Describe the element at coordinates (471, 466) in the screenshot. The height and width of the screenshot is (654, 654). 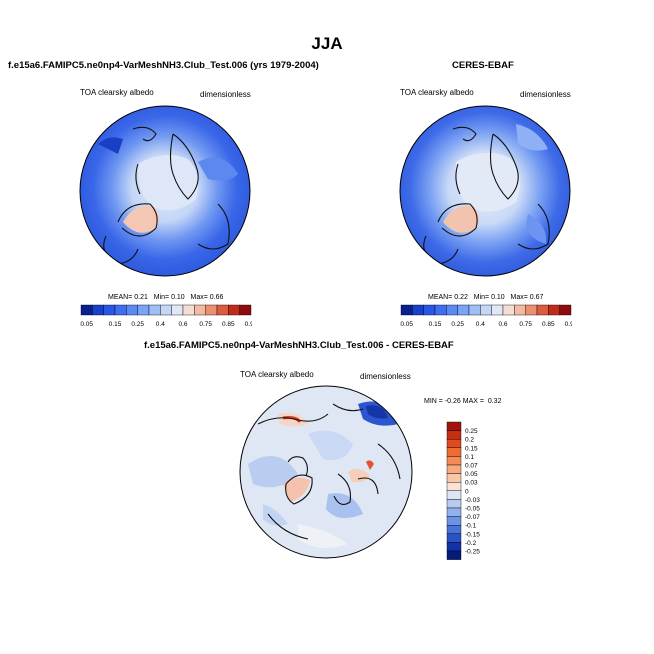
I see `colorbar-tick-label: 0.07` at that location.